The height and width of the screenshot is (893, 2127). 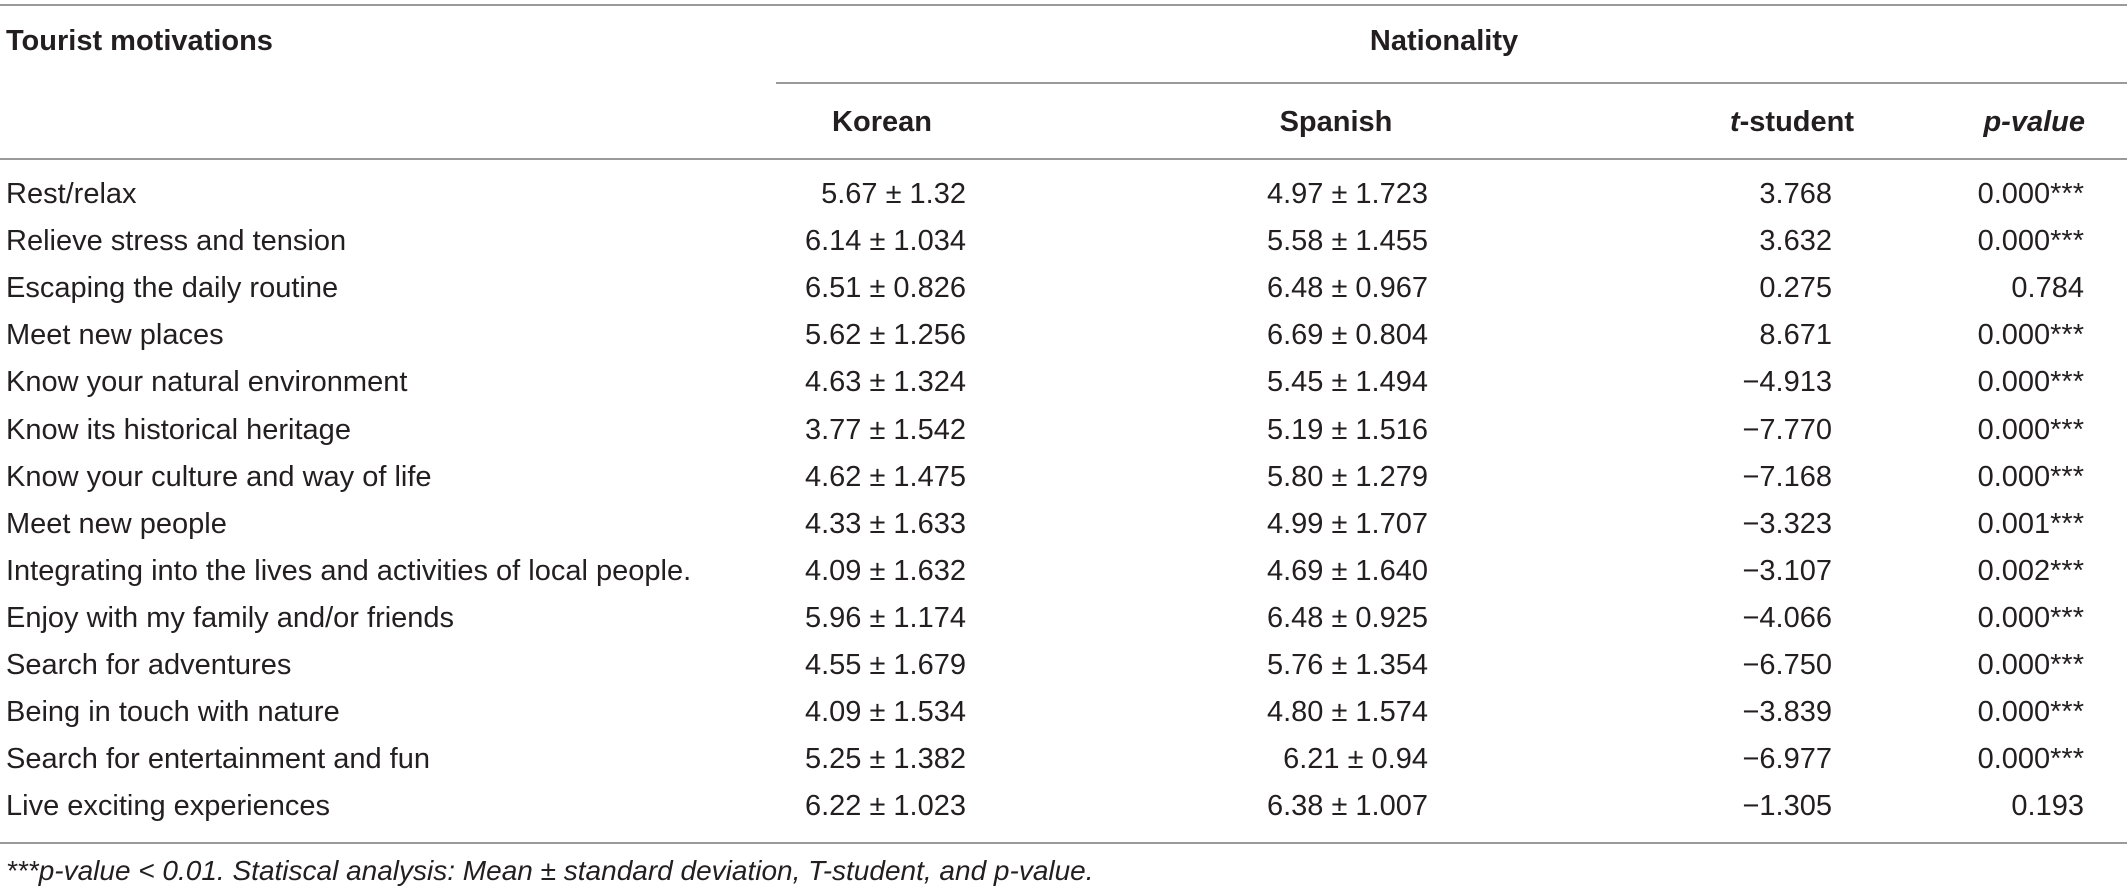 What do you see at coordinates (885, 477) in the screenshot?
I see `korean-value: 4.62 ± 1.475` at bounding box center [885, 477].